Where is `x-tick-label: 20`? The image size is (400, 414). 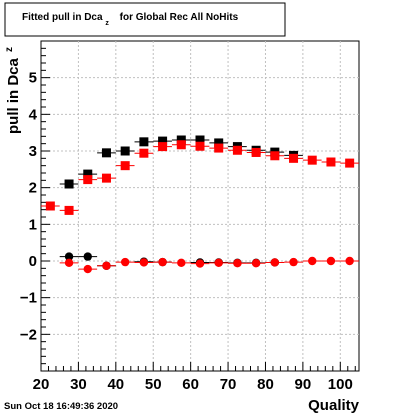
x-tick-label: 20 is located at coordinates (41, 384).